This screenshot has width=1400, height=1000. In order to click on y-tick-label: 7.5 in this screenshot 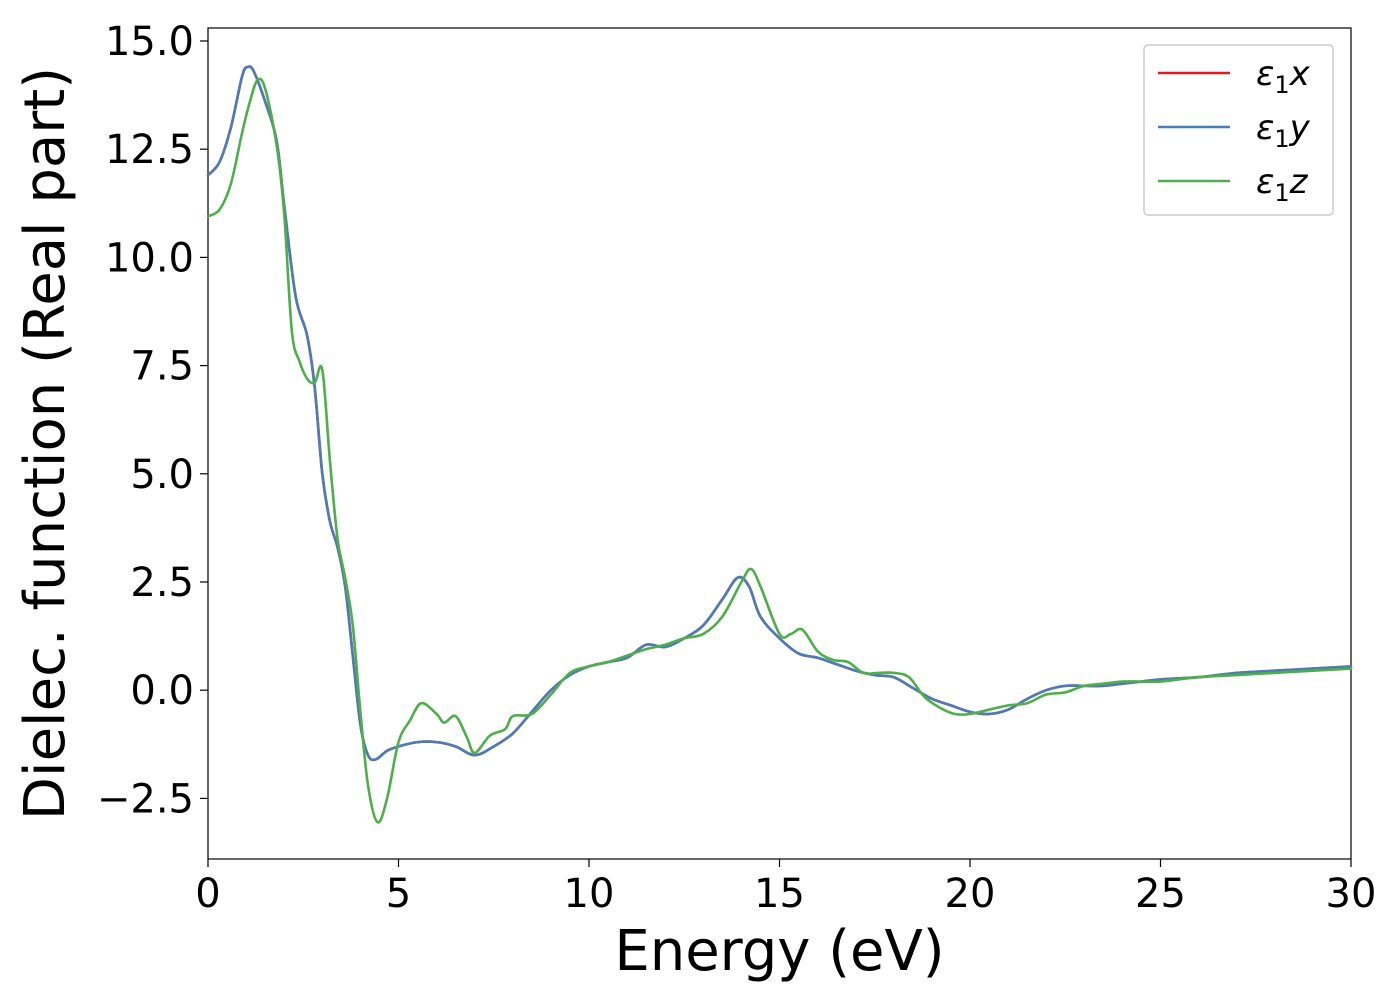, I will do `click(162, 367)`.